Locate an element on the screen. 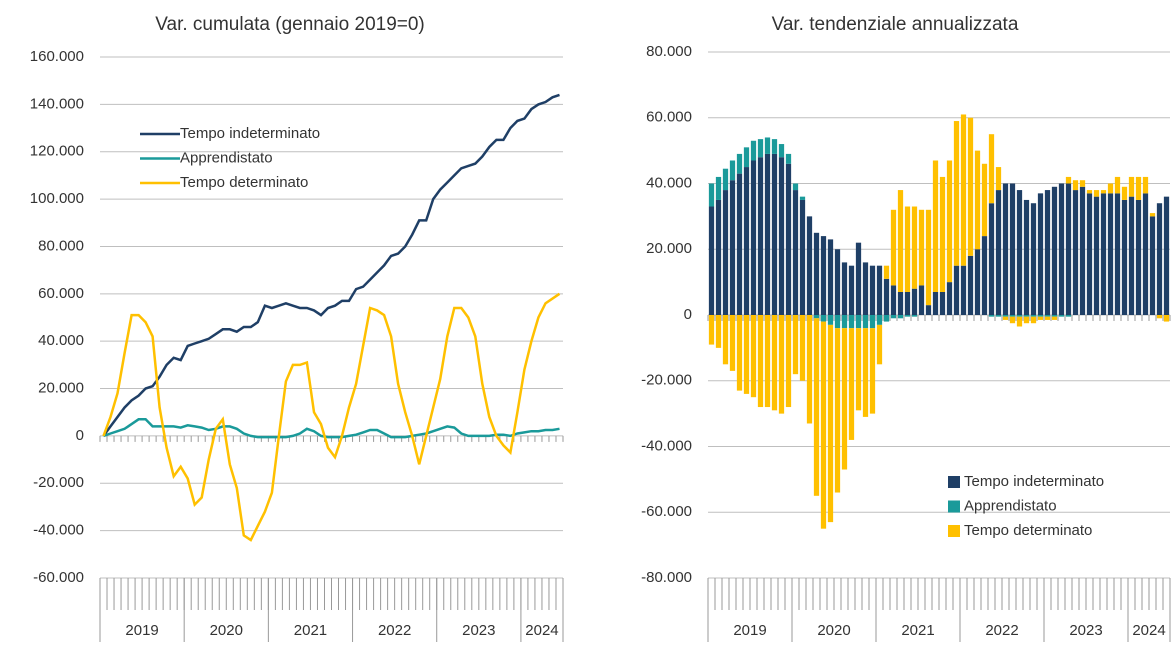 This screenshot has width=1174, height=647. y-tick-label: -20.000 is located at coordinates (666, 380).